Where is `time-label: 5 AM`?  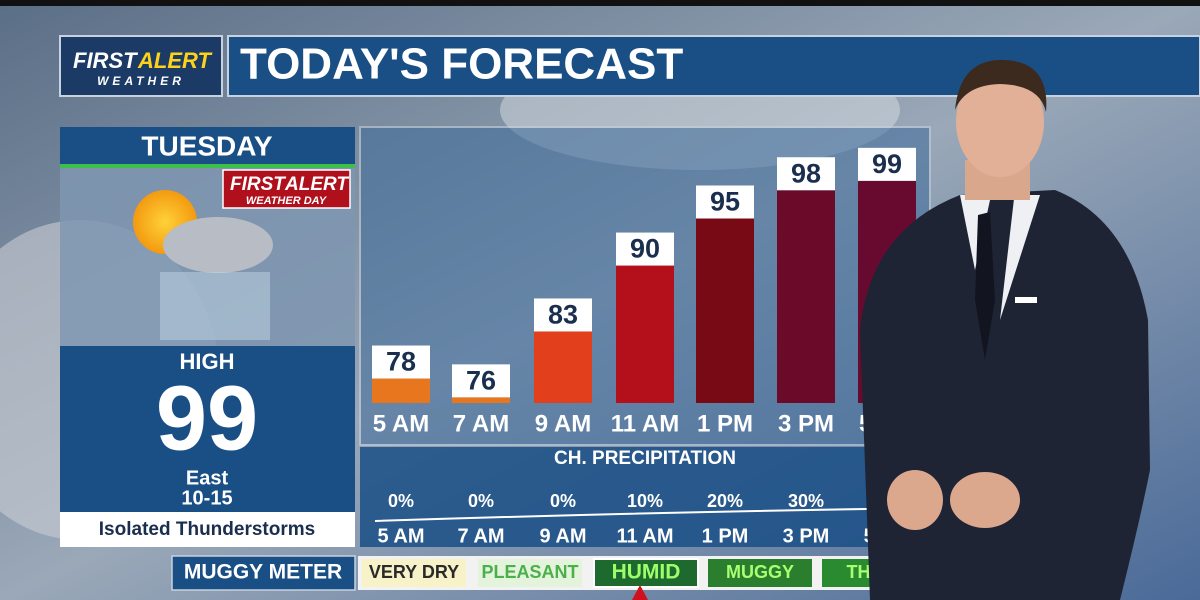
time-label: 5 AM is located at coordinates (401, 423).